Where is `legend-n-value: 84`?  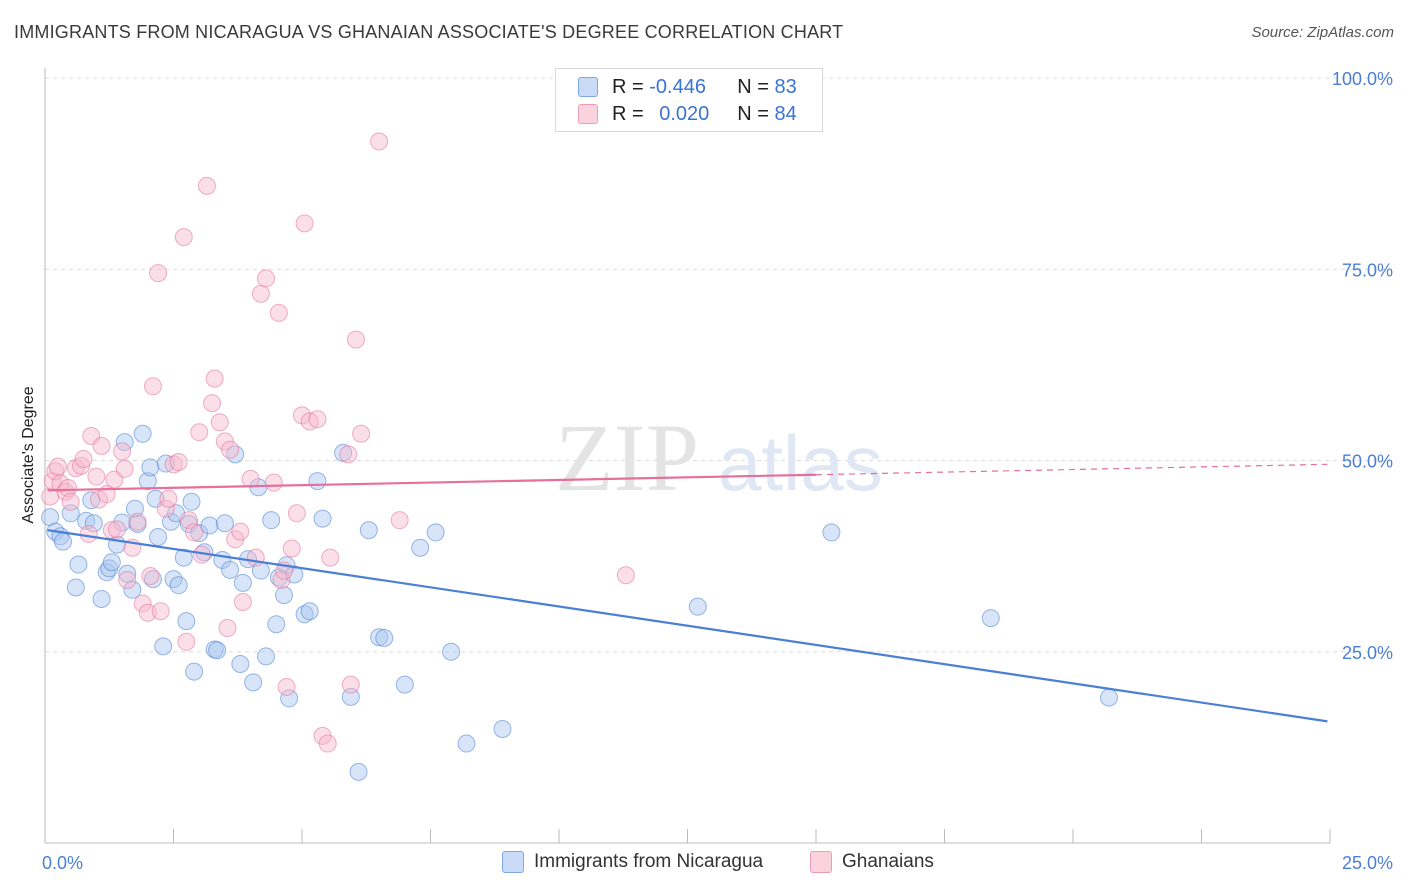
legend-n-value: 84 is located at coordinates (785, 113).